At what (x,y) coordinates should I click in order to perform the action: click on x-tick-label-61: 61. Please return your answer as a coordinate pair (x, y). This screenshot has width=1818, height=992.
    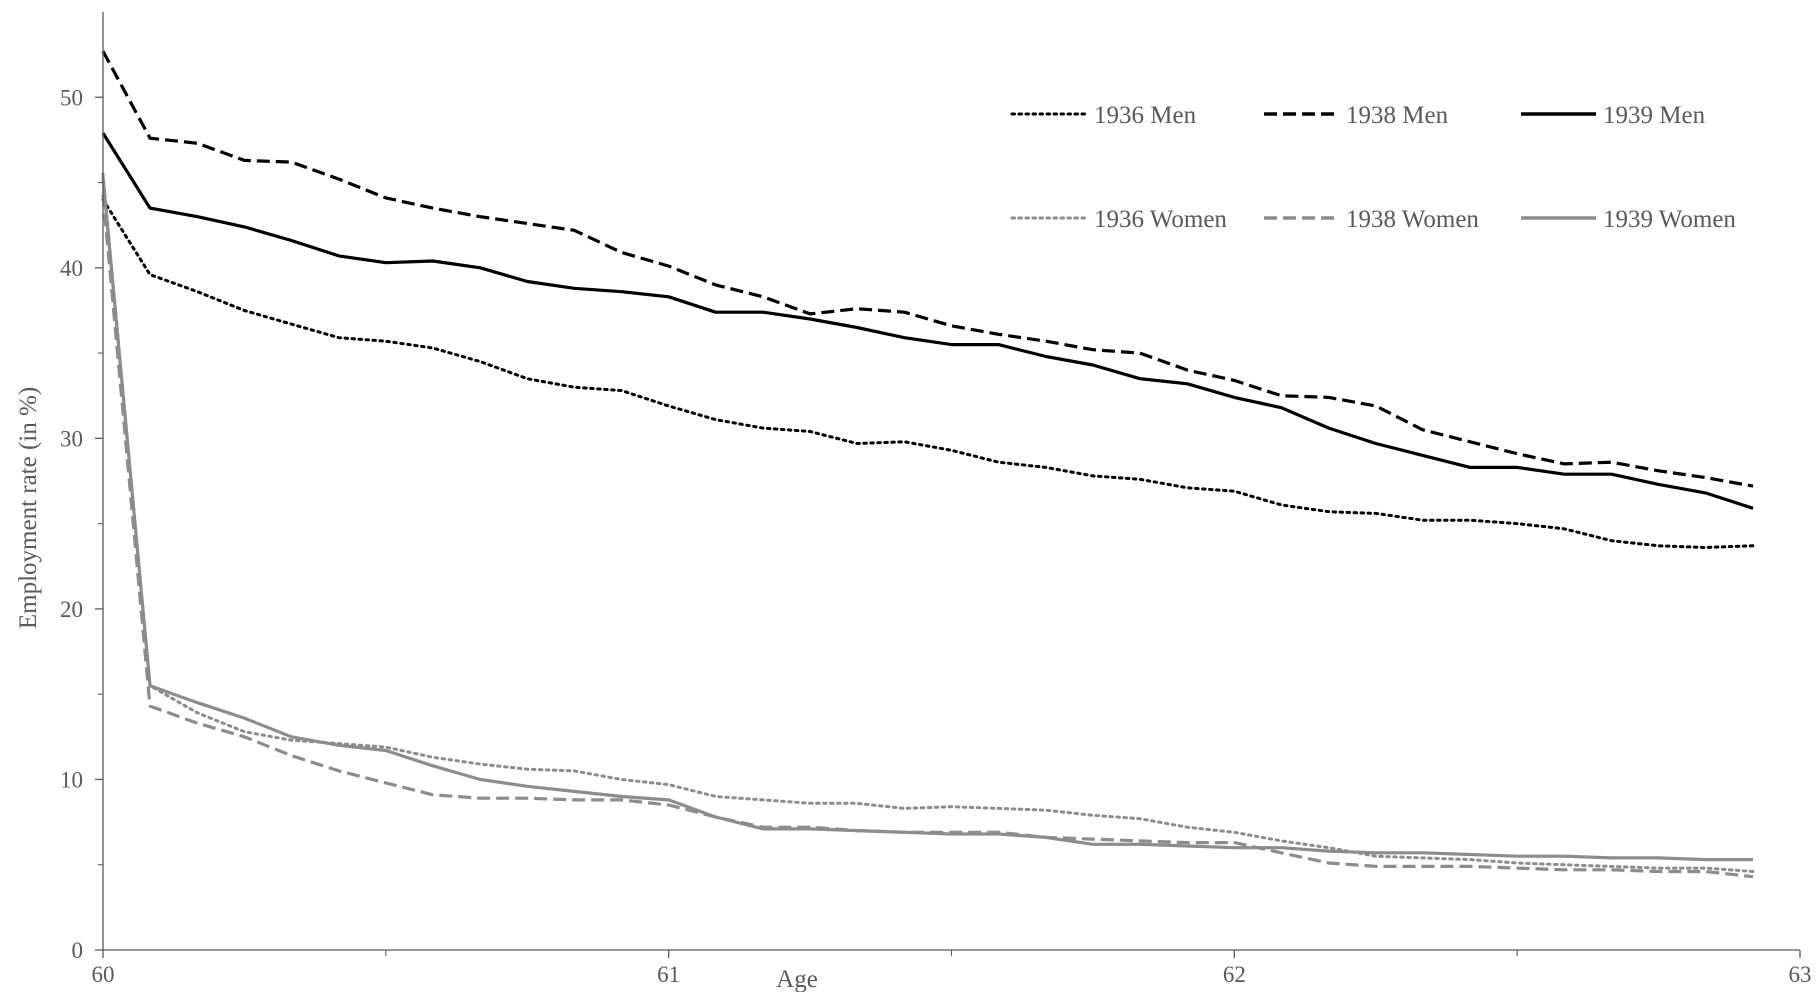
    Looking at the image, I should click on (668, 974).